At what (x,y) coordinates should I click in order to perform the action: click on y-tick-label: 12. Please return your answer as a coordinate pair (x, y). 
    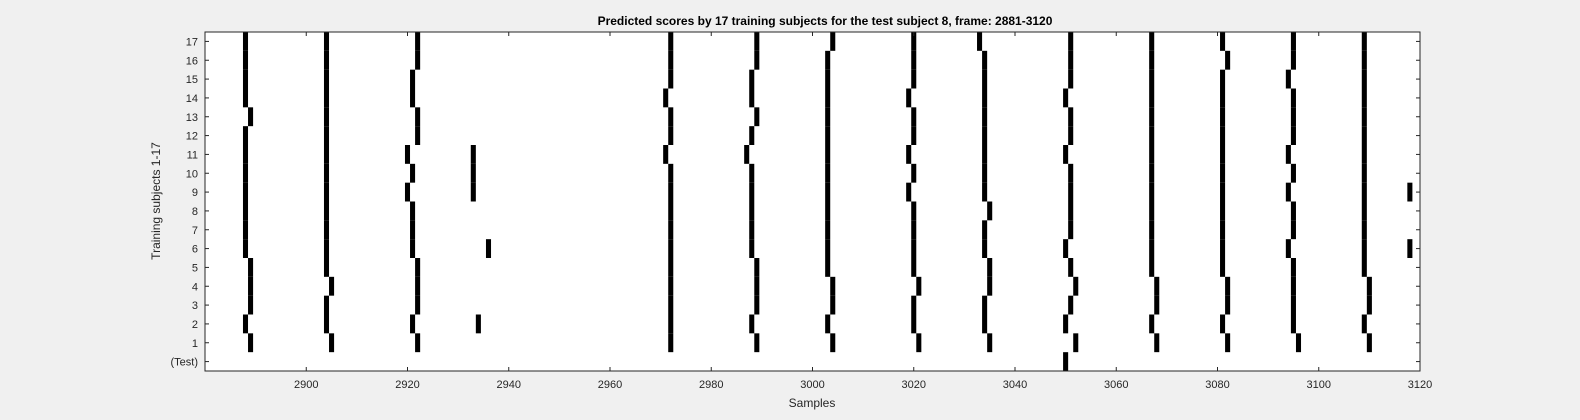
    Looking at the image, I should click on (192, 137).